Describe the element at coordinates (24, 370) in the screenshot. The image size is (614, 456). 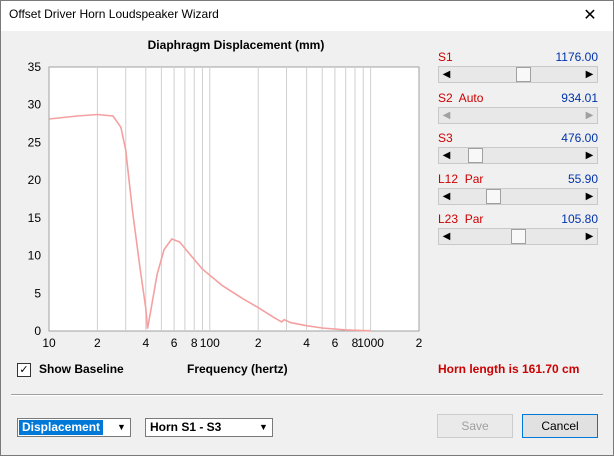
I see `show-baseline-checkbox: ✓` at that location.